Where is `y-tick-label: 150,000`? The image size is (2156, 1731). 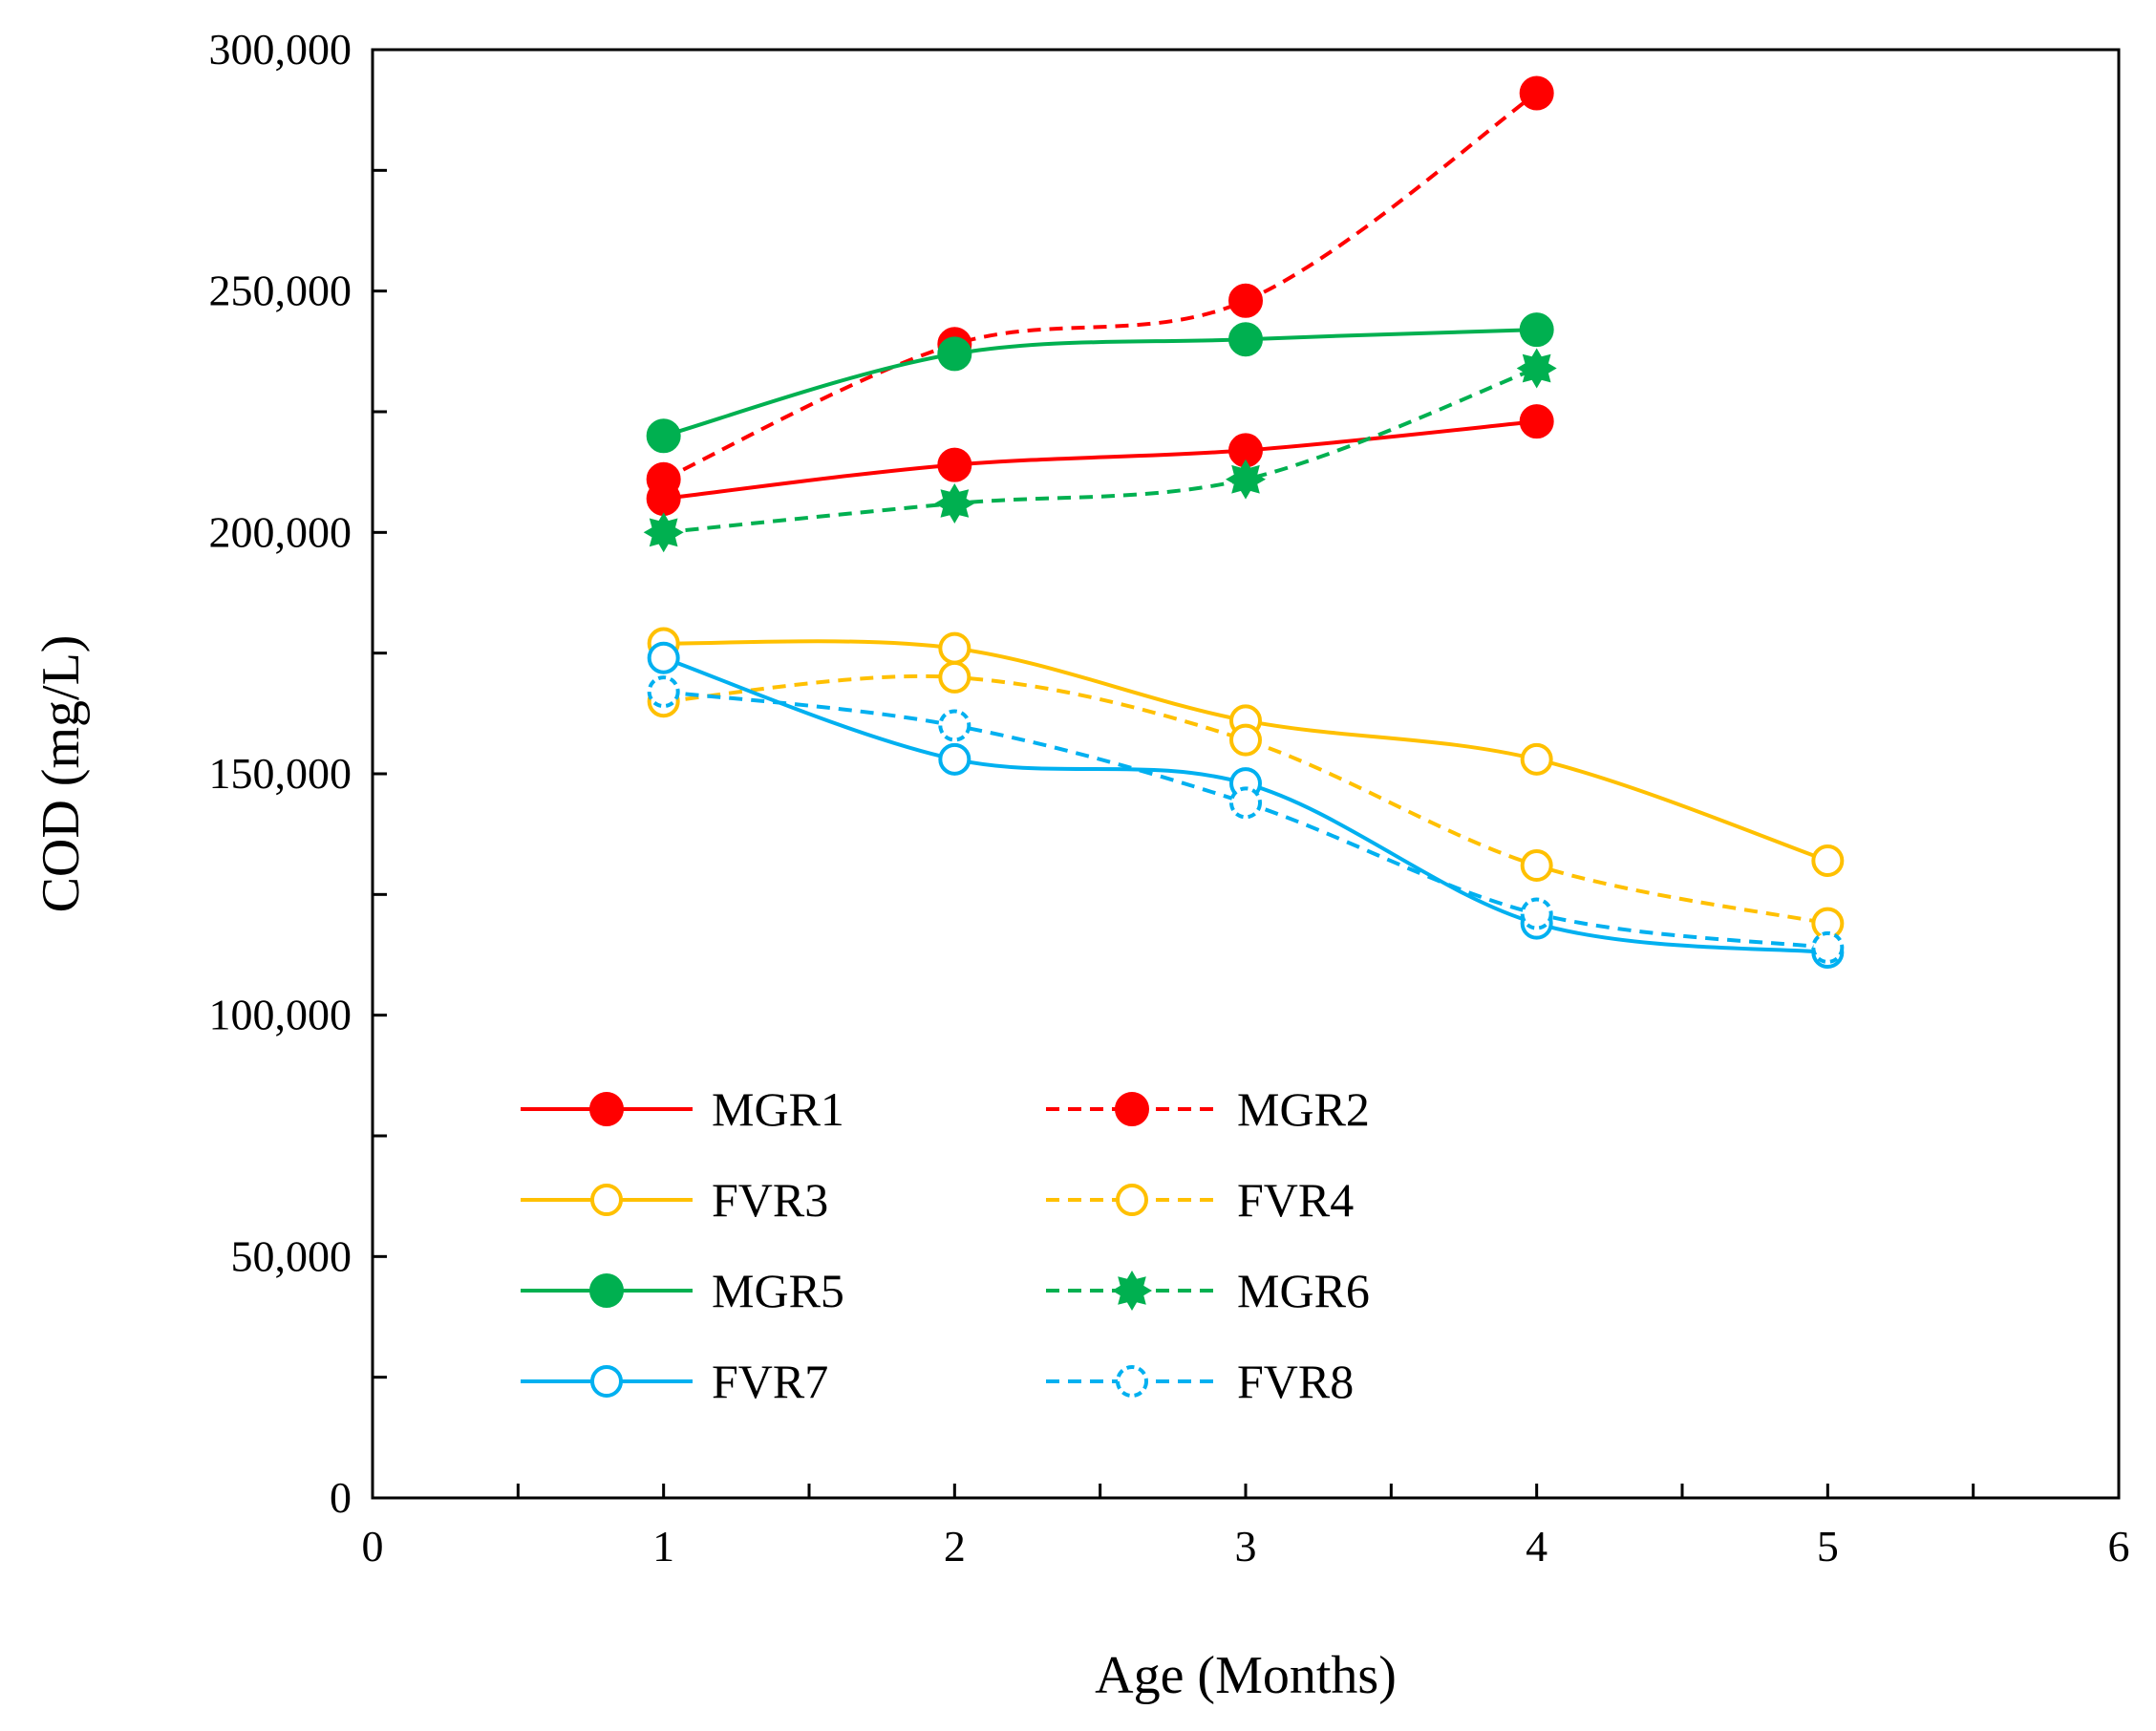 y-tick-label: 150,000 is located at coordinates (280, 773).